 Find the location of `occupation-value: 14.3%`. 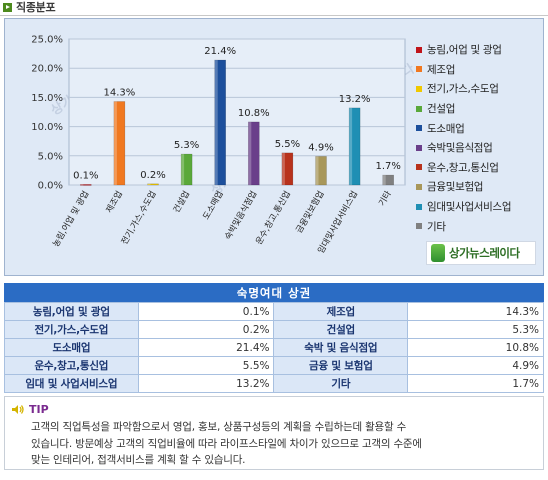

occupation-value: 14.3% is located at coordinates (475, 311).